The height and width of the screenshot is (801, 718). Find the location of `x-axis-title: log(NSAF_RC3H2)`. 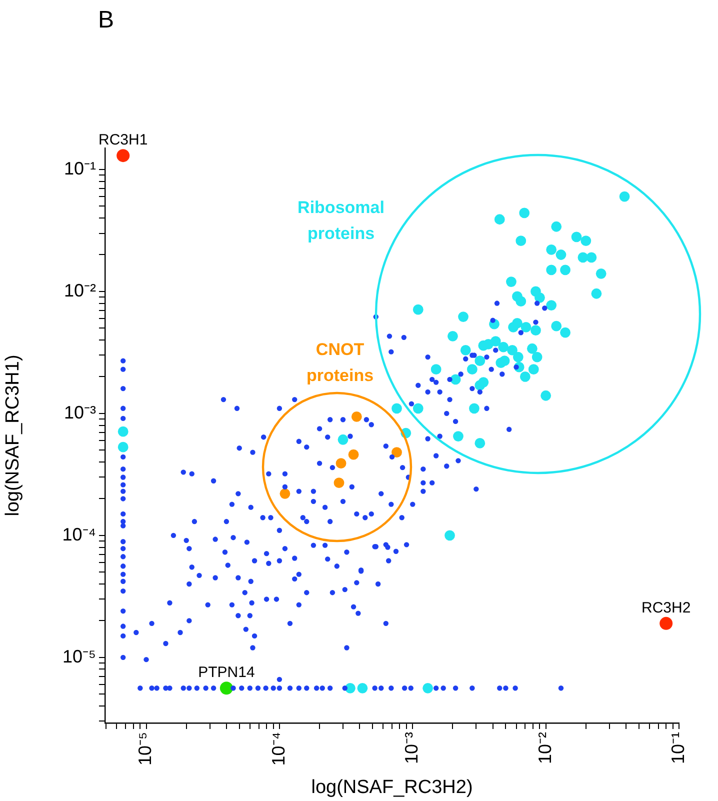

x-axis-title: log(NSAF_RC3H2) is located at coordinates (392, 787).